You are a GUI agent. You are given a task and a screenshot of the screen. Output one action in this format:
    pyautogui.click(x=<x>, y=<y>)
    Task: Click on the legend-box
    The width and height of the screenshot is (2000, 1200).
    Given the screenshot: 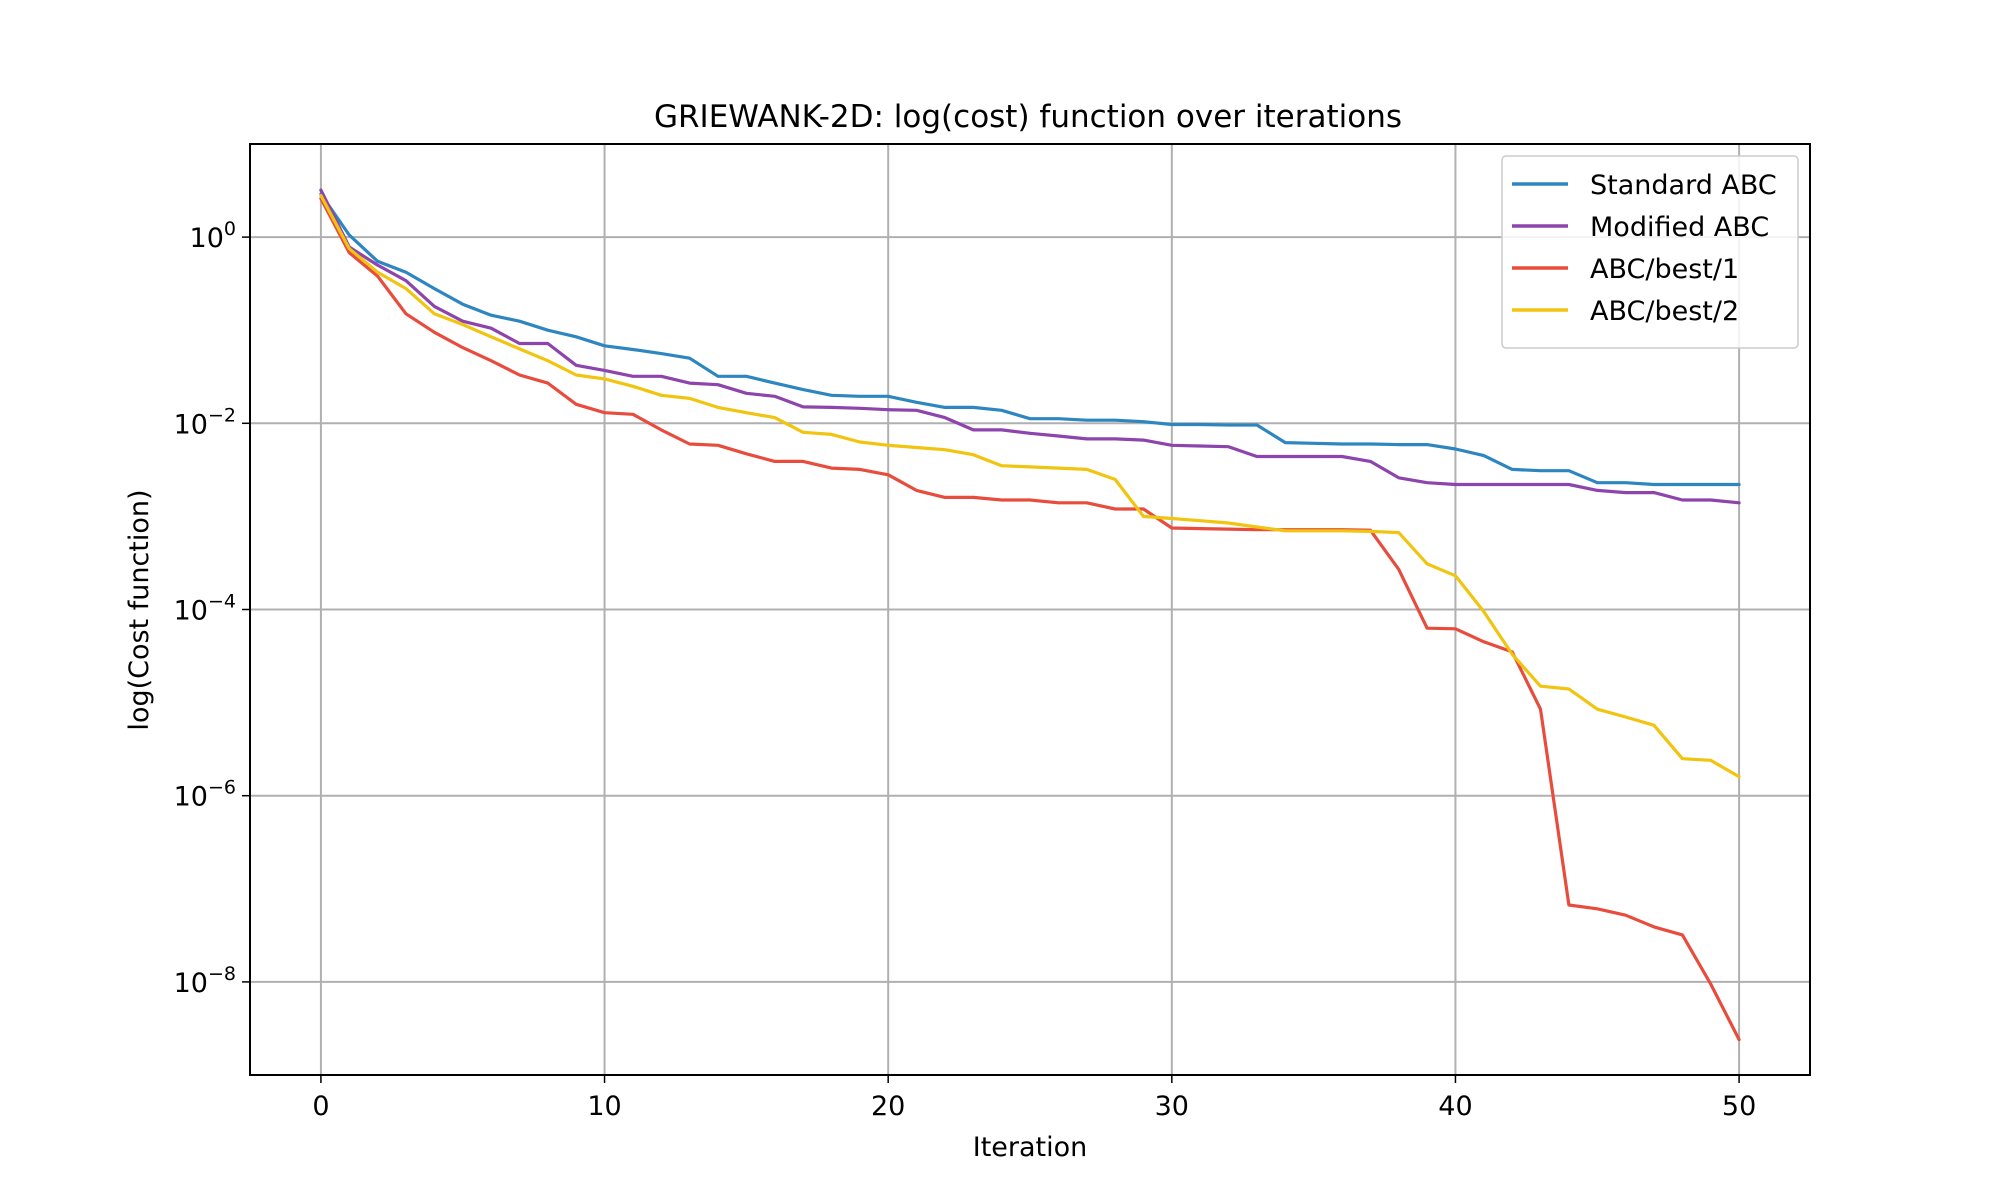 What is the action you would take?
    pyautogui.click(x=1650, y=252)
    